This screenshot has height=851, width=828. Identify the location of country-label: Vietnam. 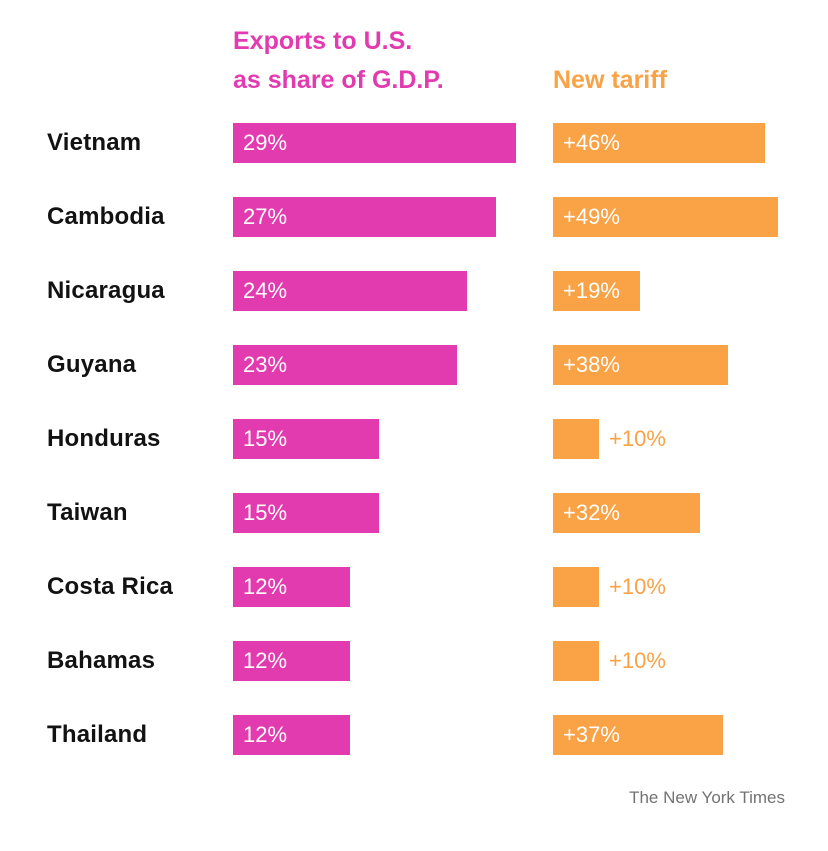
(94, 142).